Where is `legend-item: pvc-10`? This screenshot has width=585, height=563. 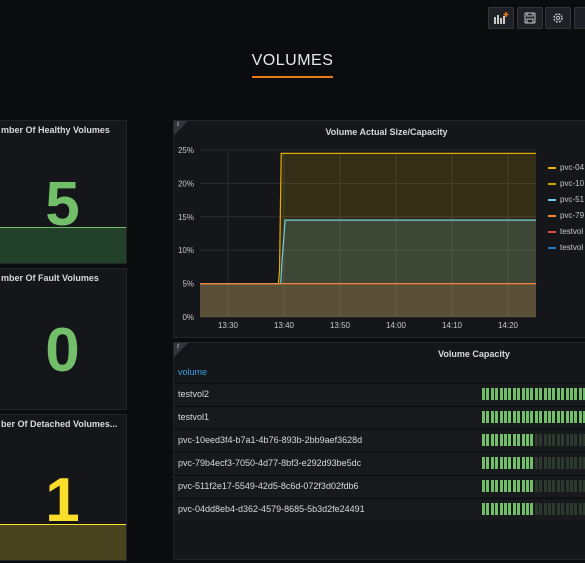 legend-item: pvc-10 is located at coordinates (566, 183).